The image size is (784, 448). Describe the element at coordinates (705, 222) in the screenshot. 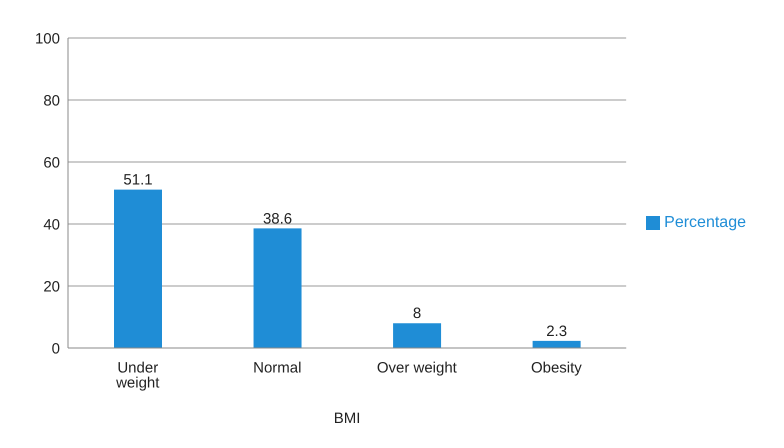

I see `legend-label: Percentage` at that location.